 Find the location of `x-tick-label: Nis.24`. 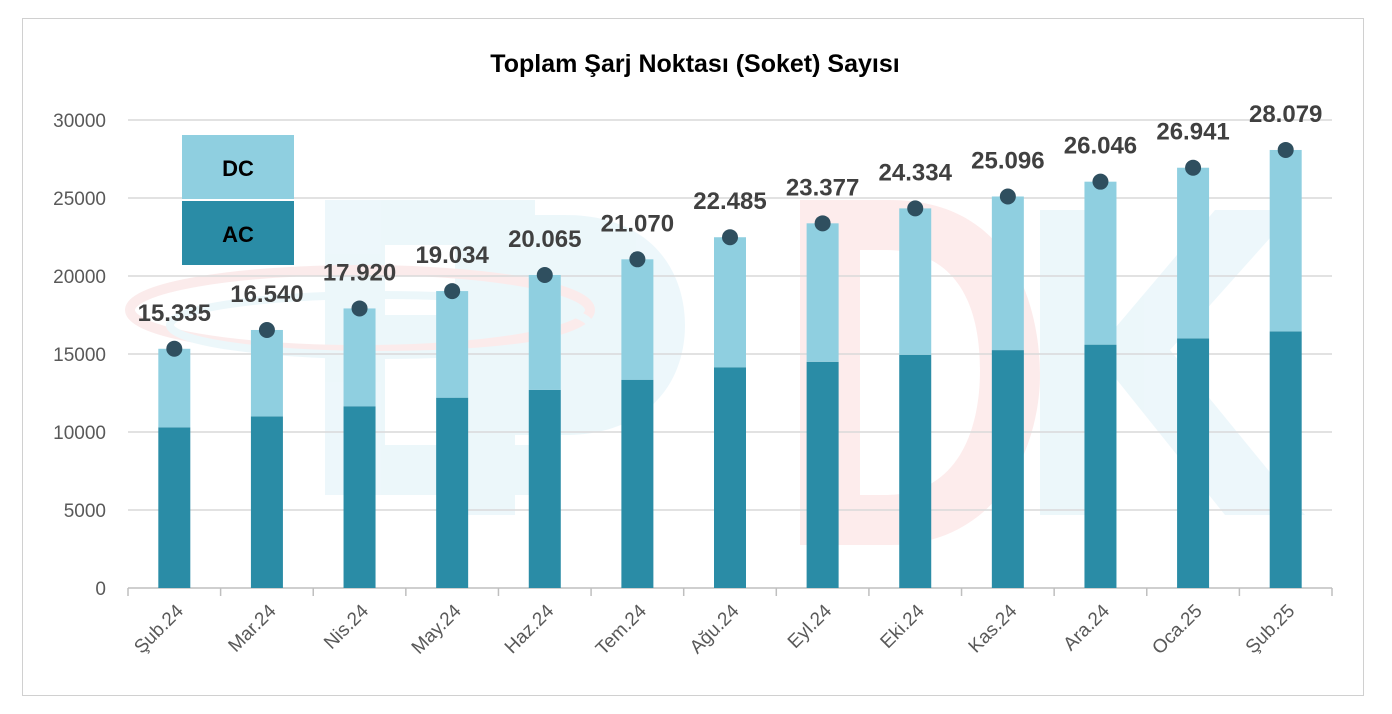

x-tick-label: Nis.24 is located at coordinates (346, 626).